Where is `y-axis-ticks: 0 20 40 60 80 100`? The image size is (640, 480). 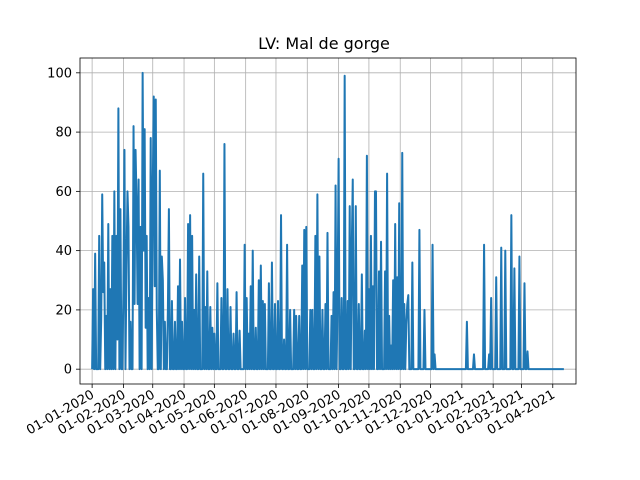 y-axis-ticks: 0 20 40 60 80 100 is located at coordinates (63, 222).